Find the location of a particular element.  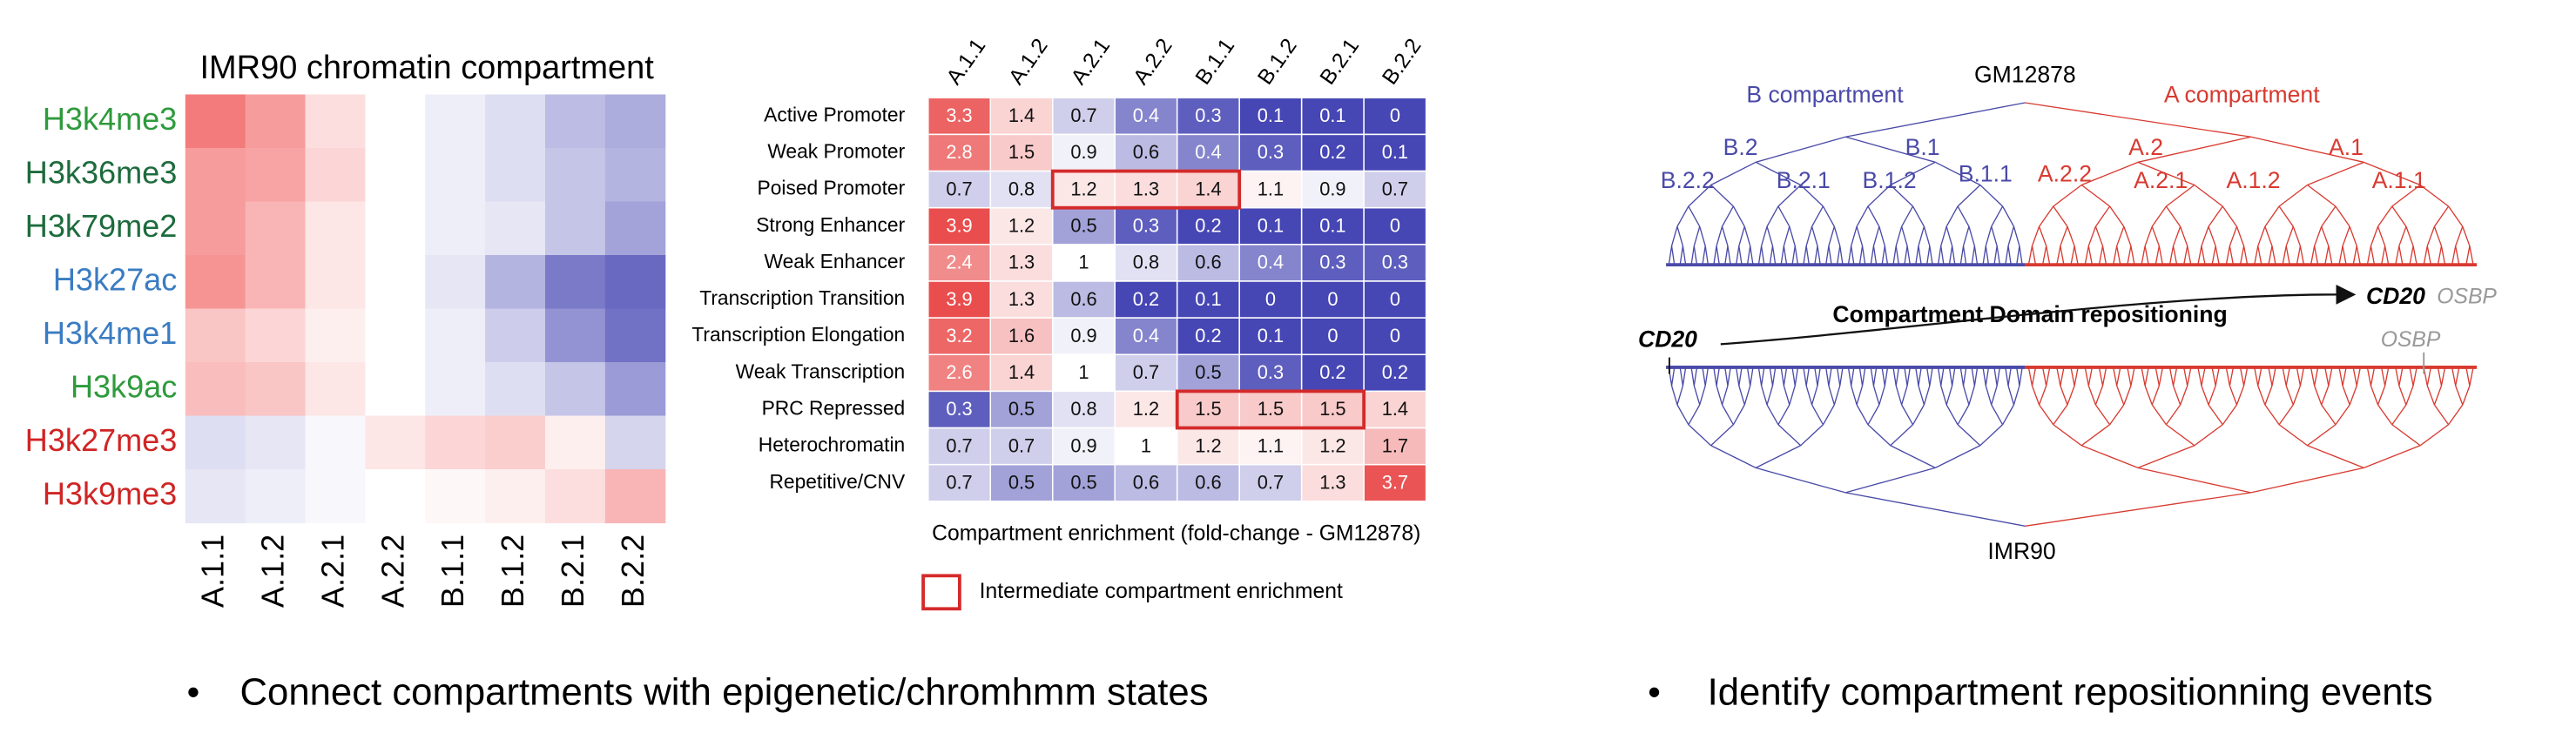

column-label: A.1.1 is located at coordinates (966, 63).